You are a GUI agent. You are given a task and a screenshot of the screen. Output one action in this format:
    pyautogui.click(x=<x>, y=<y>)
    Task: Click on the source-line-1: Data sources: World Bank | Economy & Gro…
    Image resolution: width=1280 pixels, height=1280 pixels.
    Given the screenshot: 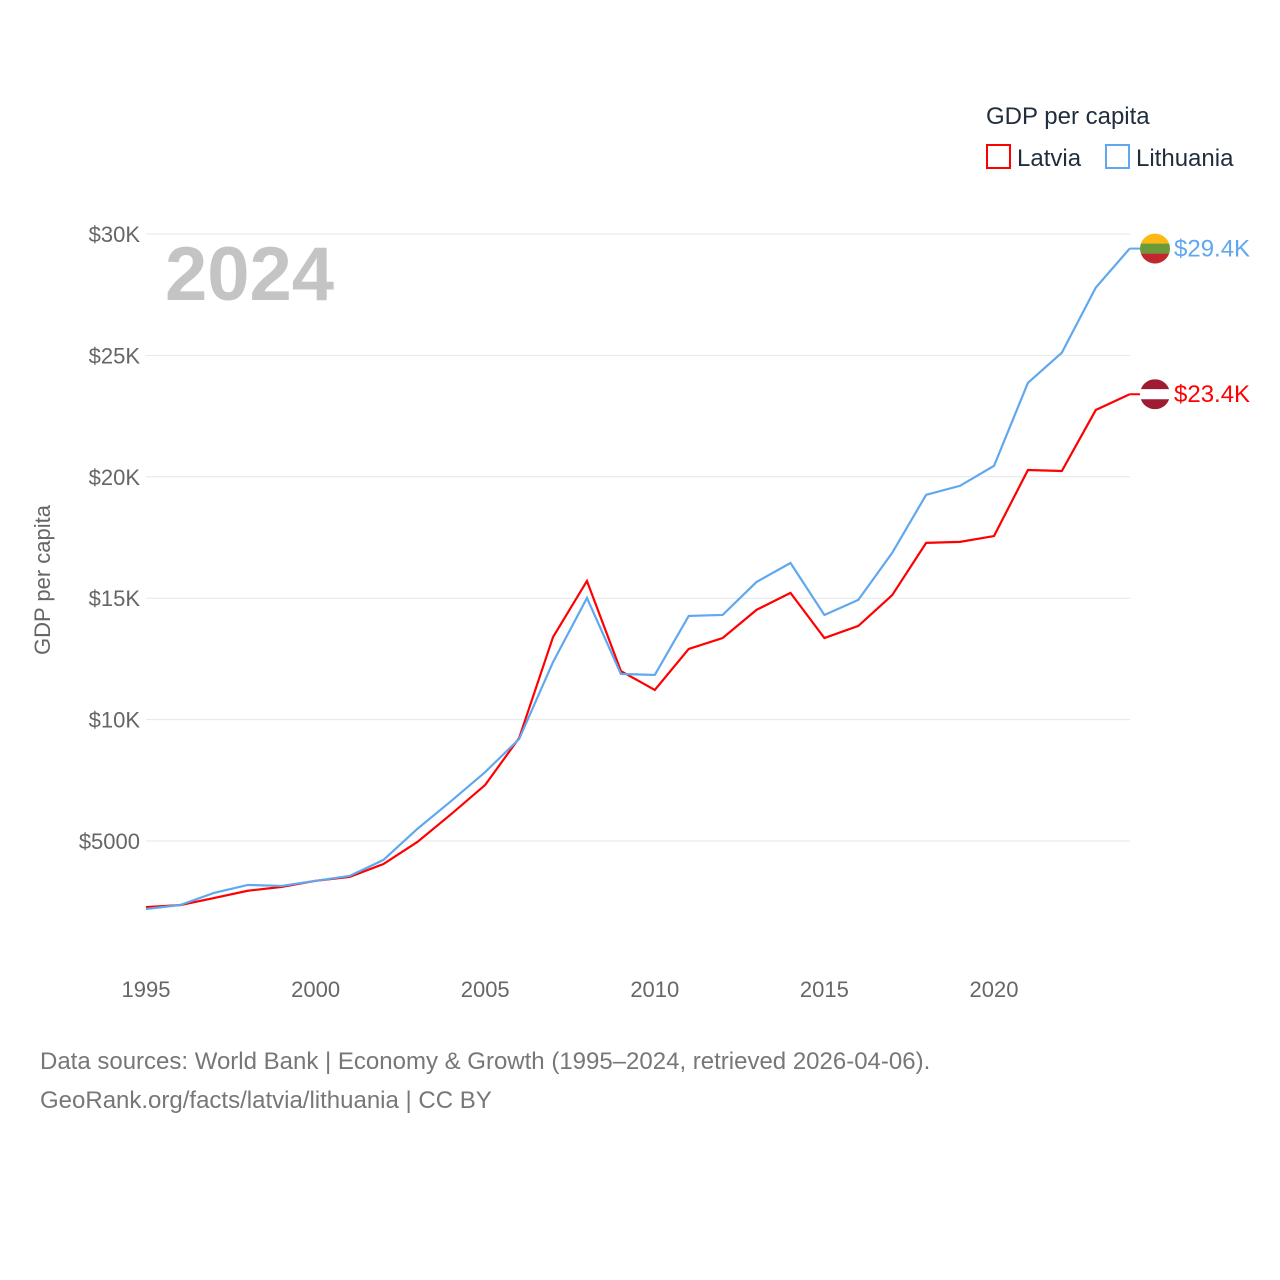 What is the action you would take?
    pyautogui.click(x=485, y=1061)
    